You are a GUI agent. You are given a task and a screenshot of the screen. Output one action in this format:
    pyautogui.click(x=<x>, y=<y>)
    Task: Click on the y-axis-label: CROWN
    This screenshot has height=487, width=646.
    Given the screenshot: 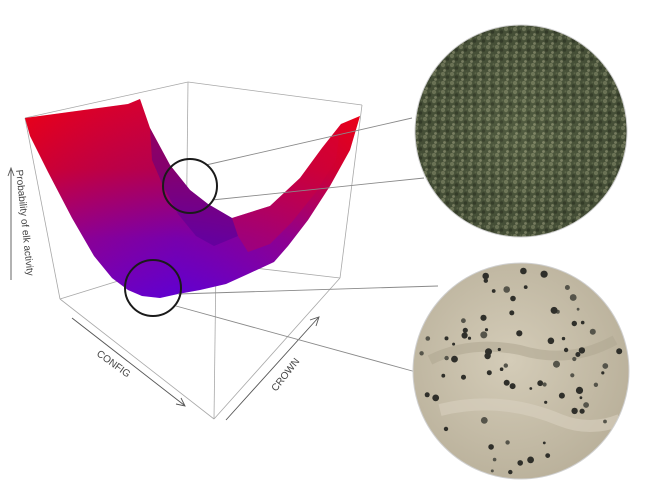 What is the action you would take?
    pyautogui.click(x=286, y=374)
    